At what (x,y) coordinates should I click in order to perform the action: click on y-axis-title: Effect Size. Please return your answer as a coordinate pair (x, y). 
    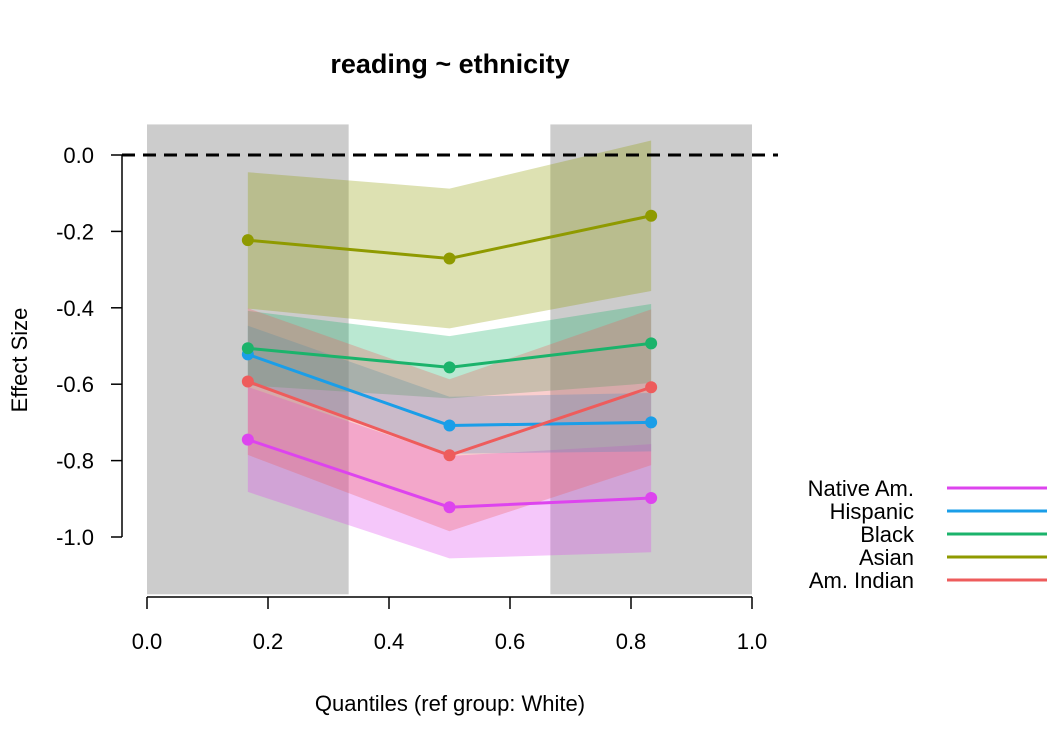
    Looking at the image, I should click on (19, 360).